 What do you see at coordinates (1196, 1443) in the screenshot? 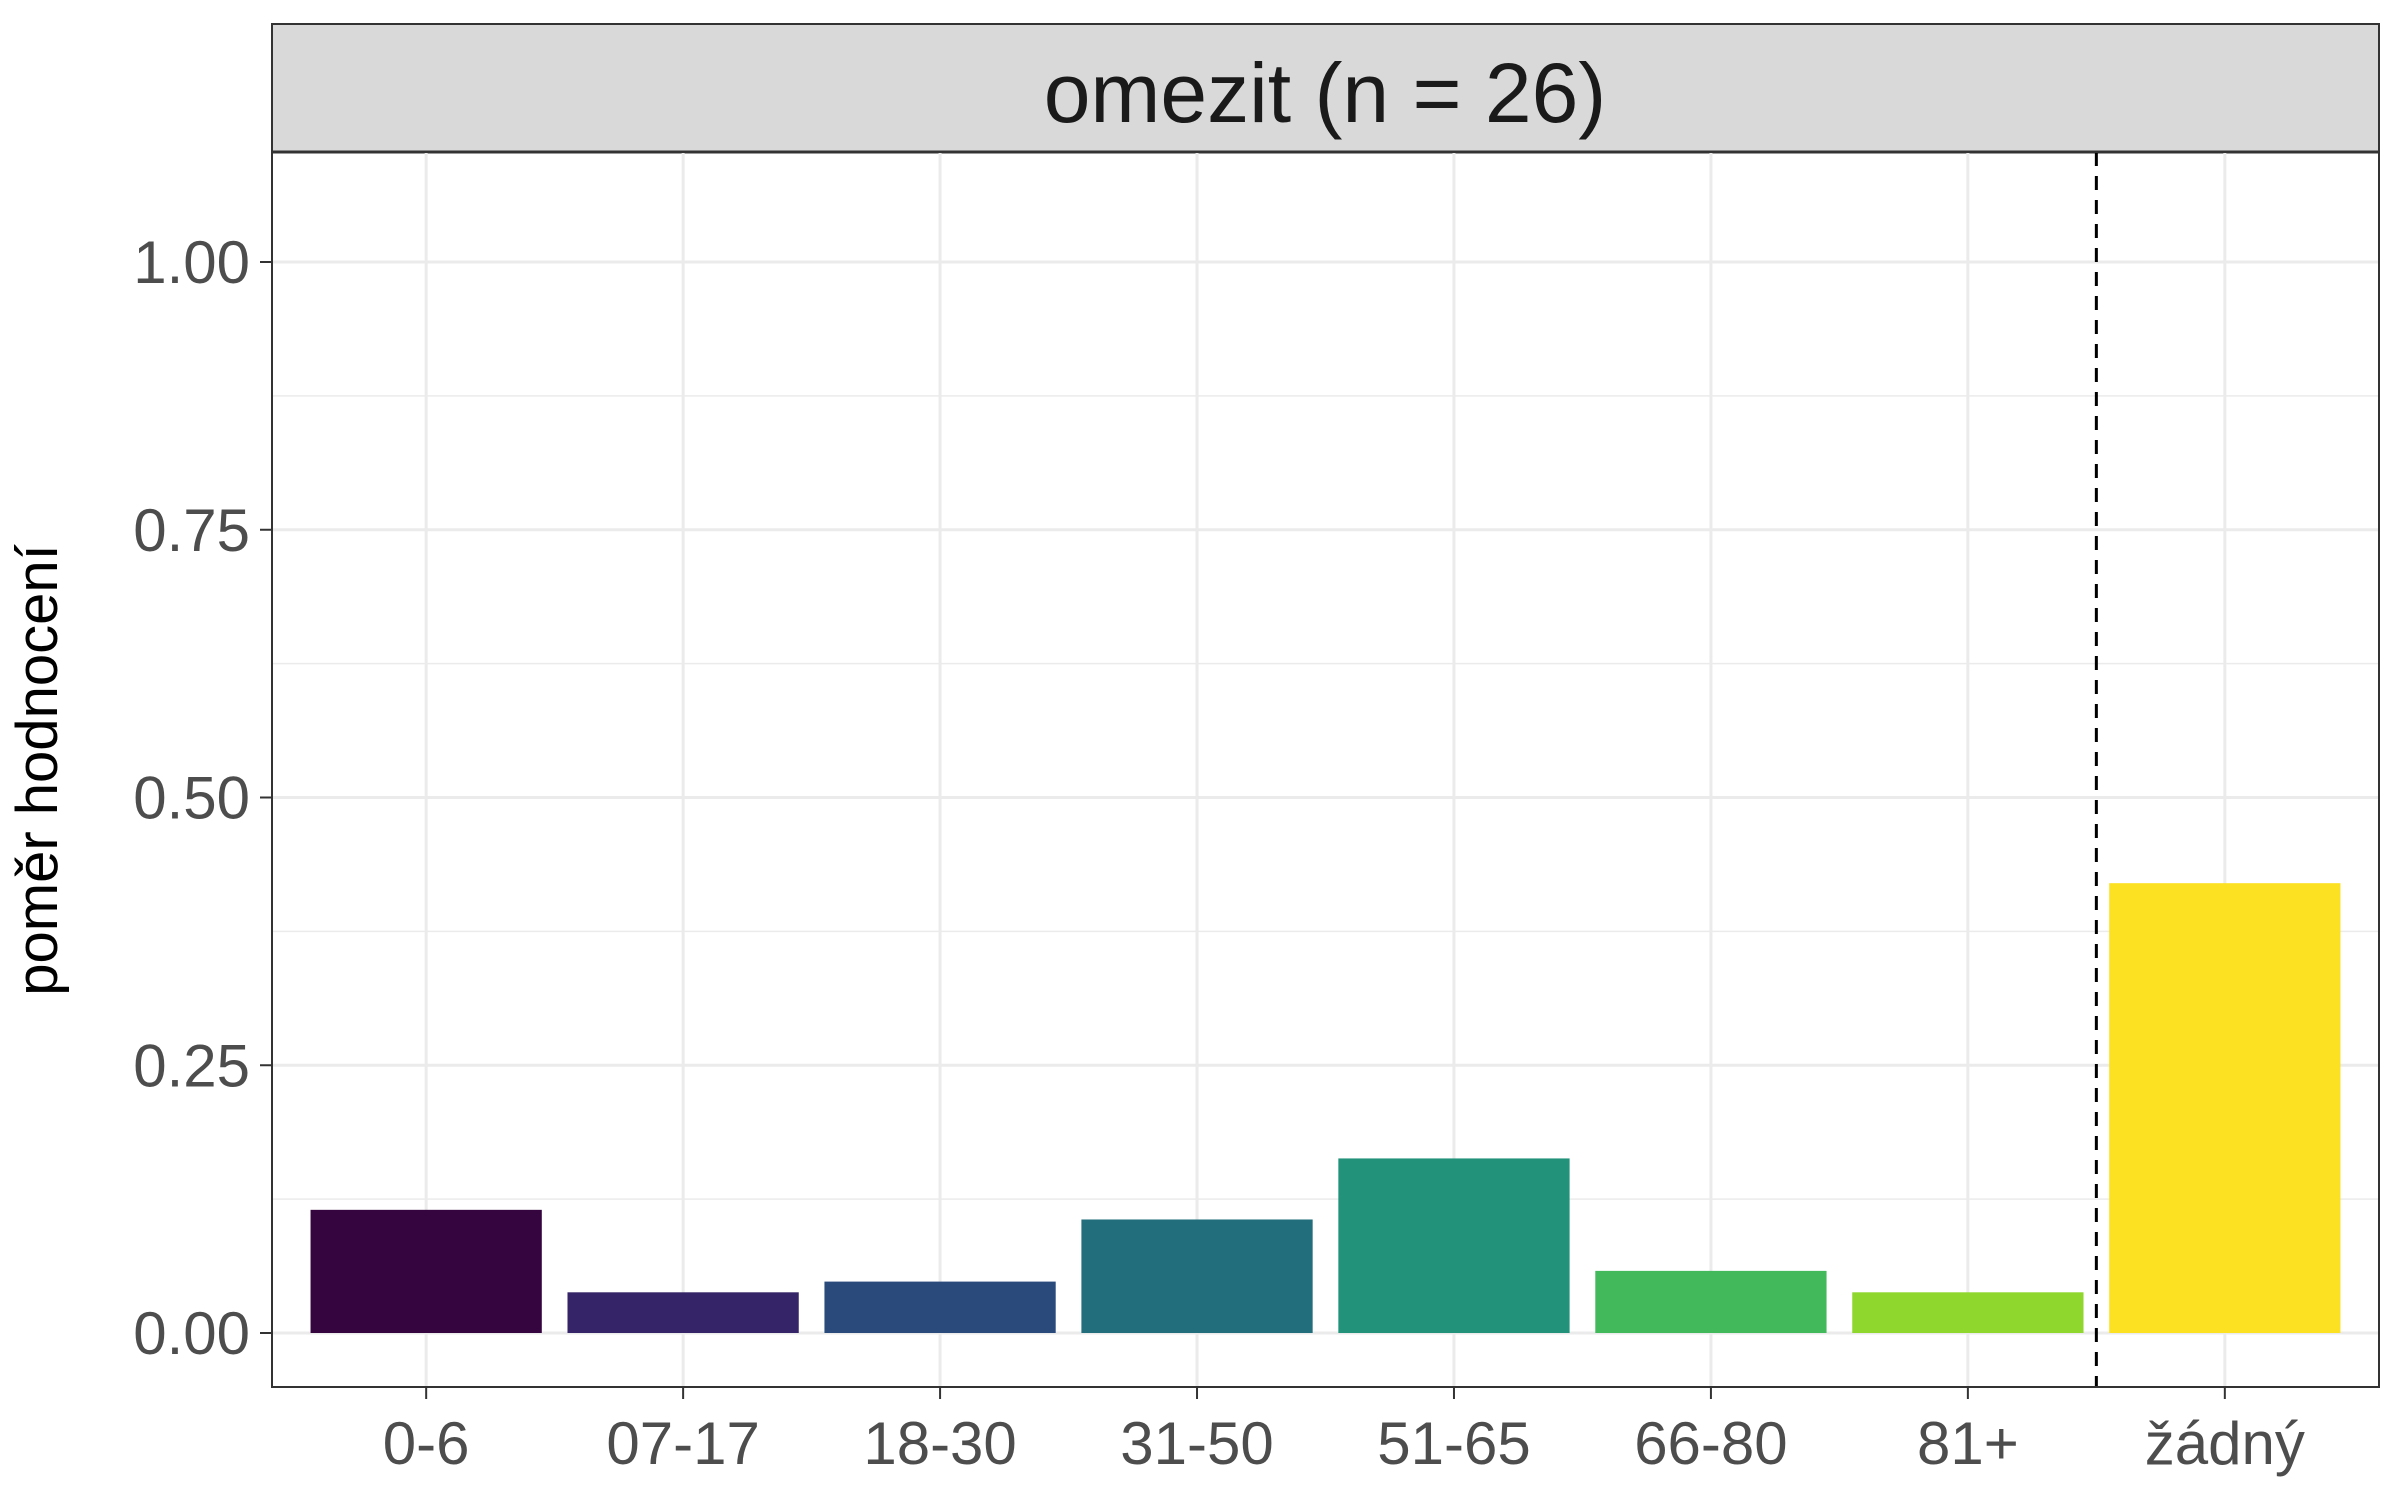
I see `x-tick-label: 31-50` at bounding box center [1196, 1443].